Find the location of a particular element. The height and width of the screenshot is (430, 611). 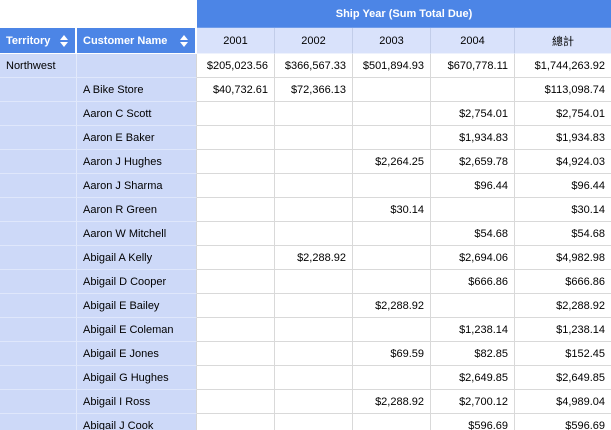

customer-cell: Aaron C Scott is located at coordinates (137, 114).